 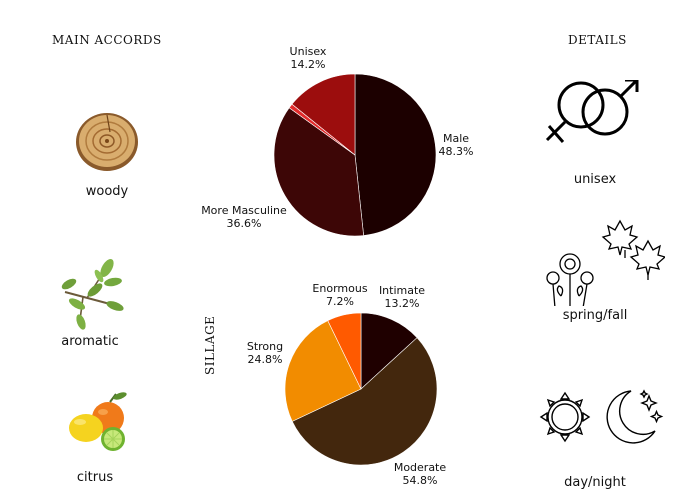 I want to click on citrus-fruit-icon, so click(x=98, y=421).